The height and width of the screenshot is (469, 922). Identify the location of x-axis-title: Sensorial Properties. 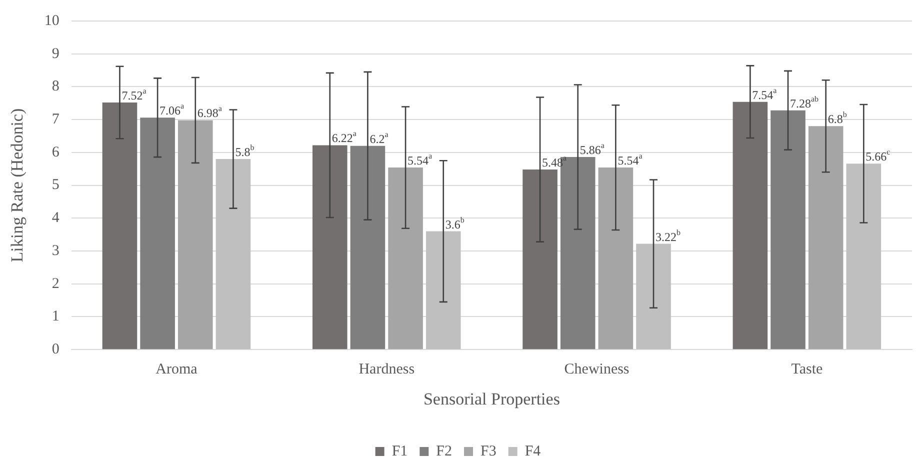
(491, 398).